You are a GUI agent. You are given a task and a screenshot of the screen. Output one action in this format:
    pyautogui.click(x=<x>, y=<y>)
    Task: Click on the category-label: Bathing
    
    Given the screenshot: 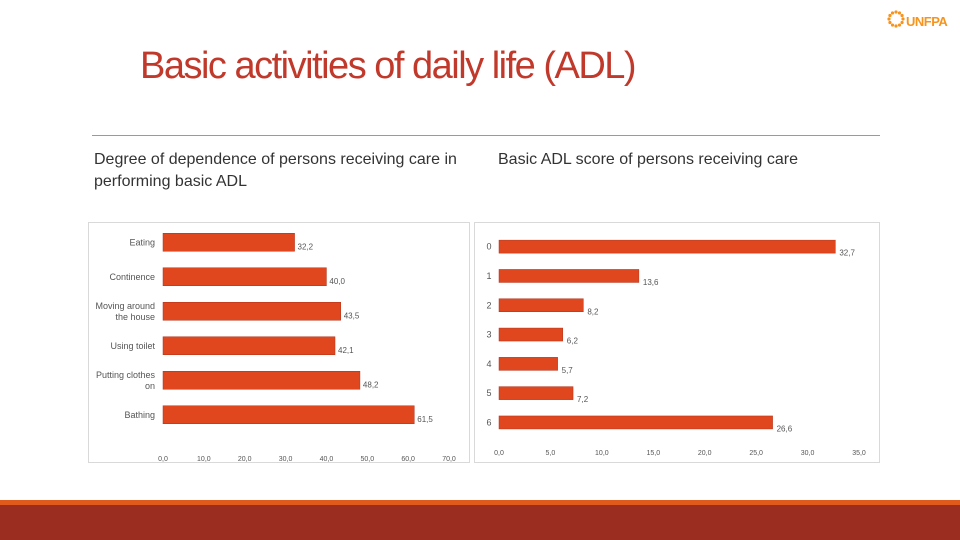 What is the action you would take?
    pyautogui.click(x=139, y=415)
    